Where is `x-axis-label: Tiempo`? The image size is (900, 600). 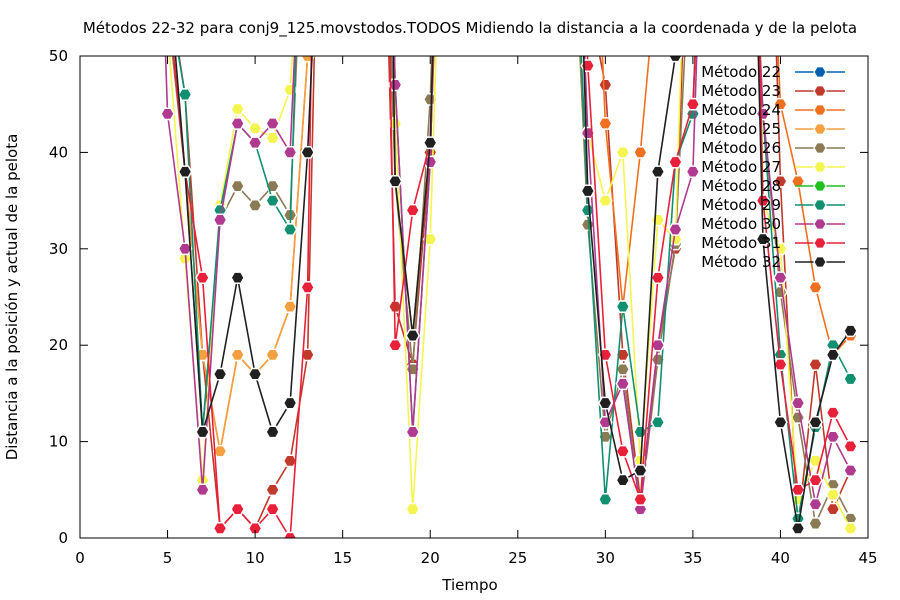 x-axis-label: Tiempo is located at coordinates (469, 585).